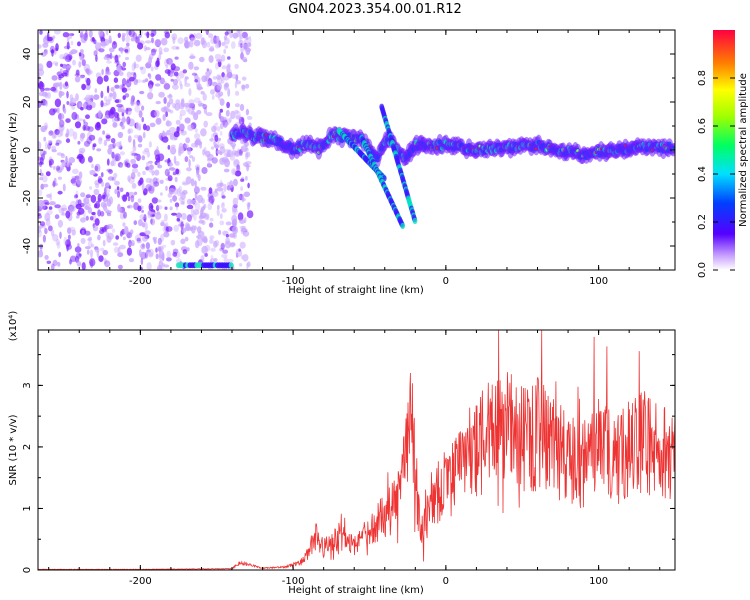 The width and height of the screenshot is (750, 600). Describe the element at coordinates (724, 150) in the screenshot. I see `colorbar-gradient` at that location.